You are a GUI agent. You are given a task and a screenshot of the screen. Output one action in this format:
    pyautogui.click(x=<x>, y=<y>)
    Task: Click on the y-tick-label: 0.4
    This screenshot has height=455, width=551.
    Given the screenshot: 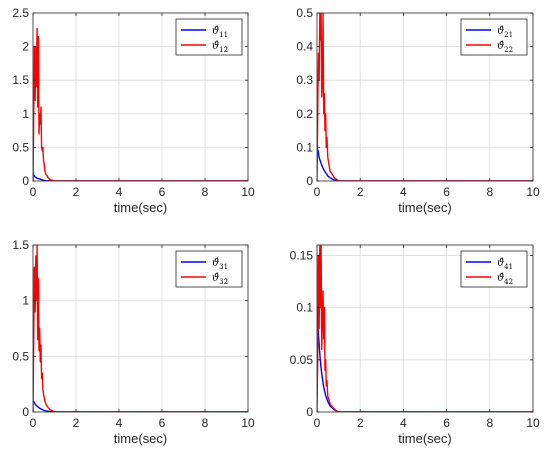 What is the action you would take?
    pyautogui.click(x=304, y=47)
    